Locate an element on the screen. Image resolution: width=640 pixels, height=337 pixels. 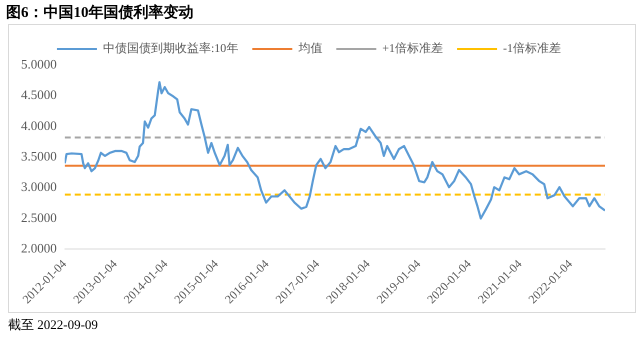
legend-label: 均值 is located at coordinates (309, 48).